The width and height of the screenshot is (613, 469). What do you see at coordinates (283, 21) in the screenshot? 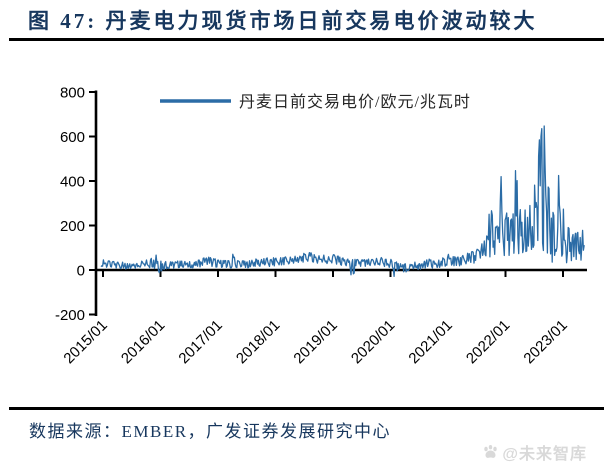
I see `figure-title: 图 47: 丹麦电力现货市场日前交易电价波动较大` at bounding box center [283, 21].